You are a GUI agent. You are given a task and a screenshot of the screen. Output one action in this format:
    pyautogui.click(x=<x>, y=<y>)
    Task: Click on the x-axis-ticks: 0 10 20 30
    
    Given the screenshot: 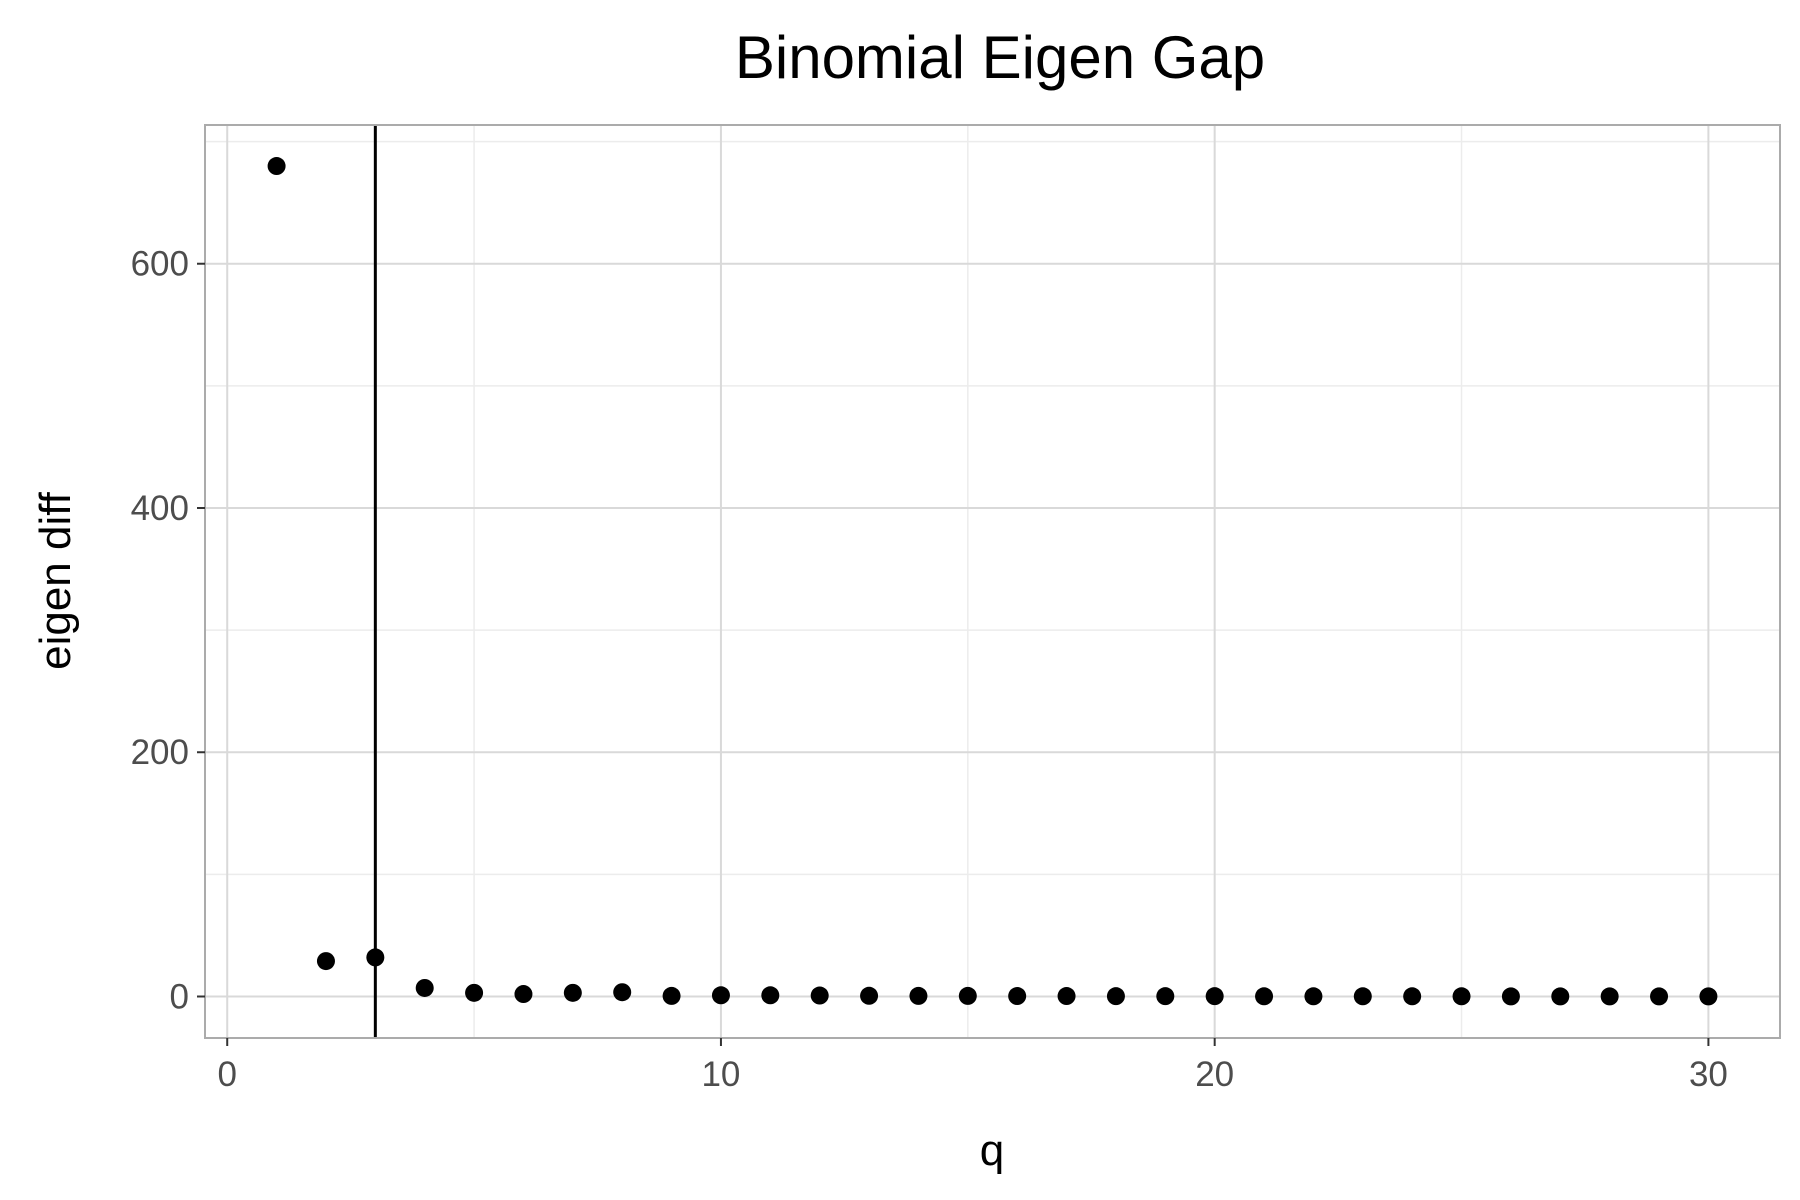 What is the action you would take?
    pyautogui.click(x=972, y=1066)
    